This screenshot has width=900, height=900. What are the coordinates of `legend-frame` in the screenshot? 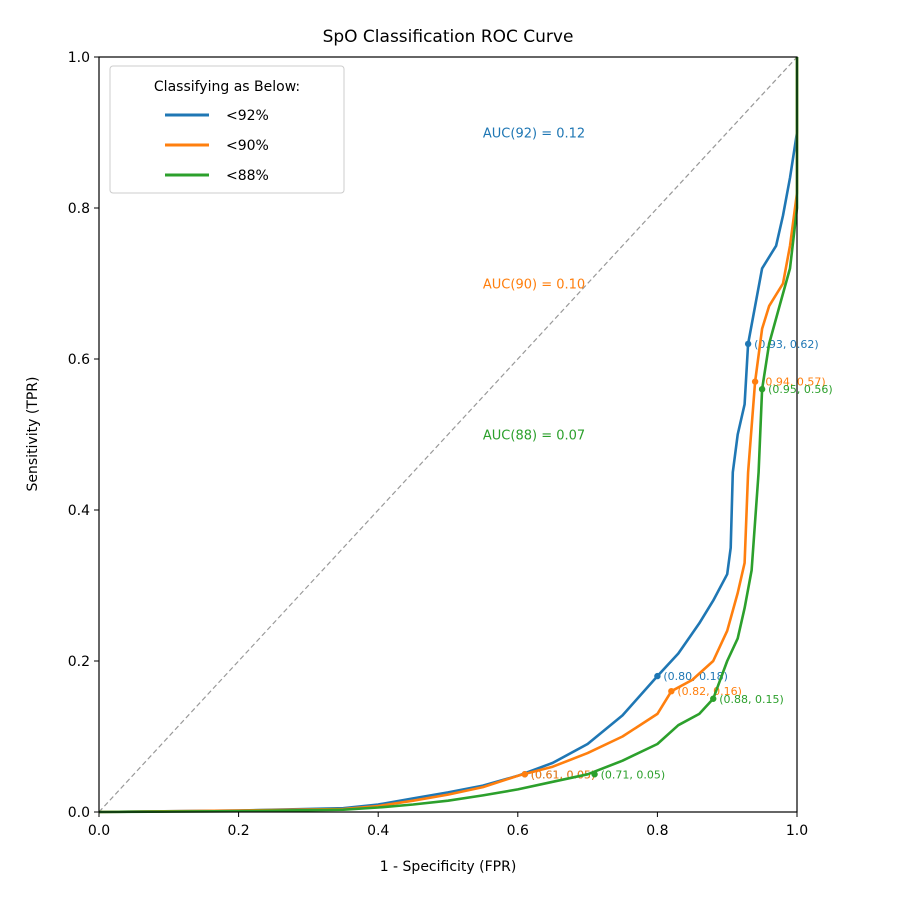 It's located at (227, 129).